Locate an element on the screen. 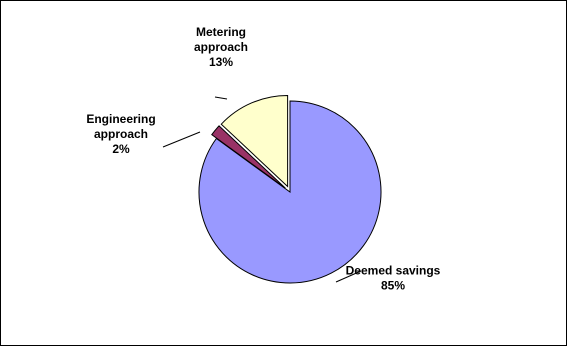 The image size is (567, 347). pie-slice-metering-approach is located at coordinates (254, 141).